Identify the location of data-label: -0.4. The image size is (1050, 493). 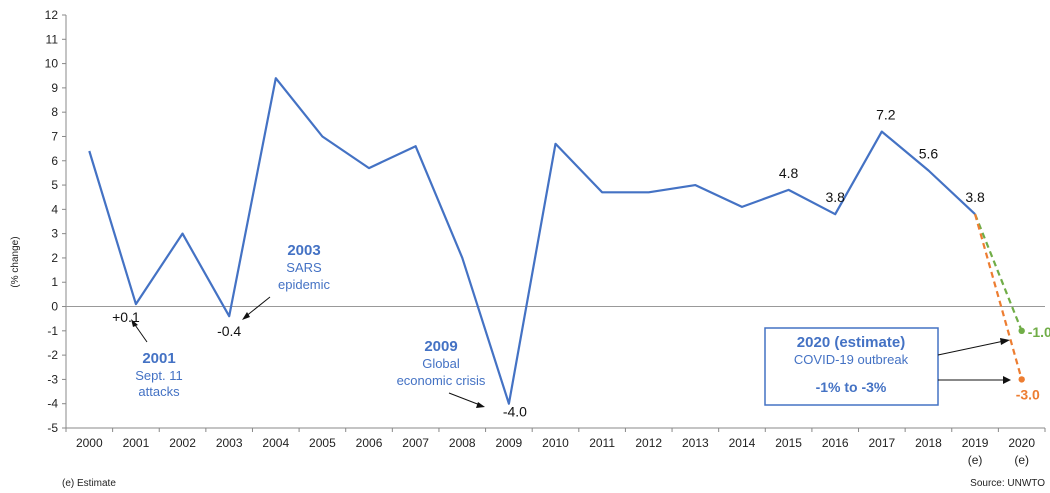
(229, 331).